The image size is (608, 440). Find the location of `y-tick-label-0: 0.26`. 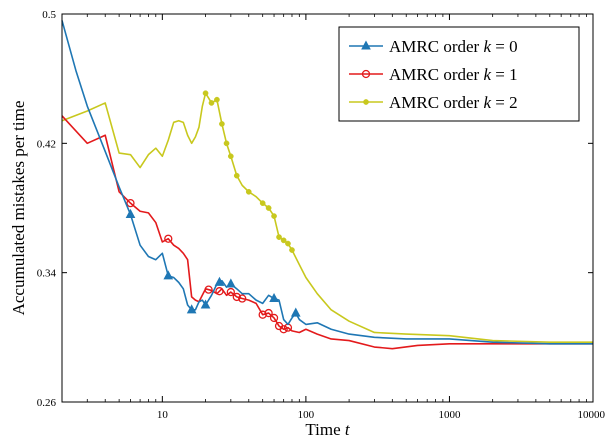

y-tick-label-0: 0.26 is located at coordinates (47, 403).